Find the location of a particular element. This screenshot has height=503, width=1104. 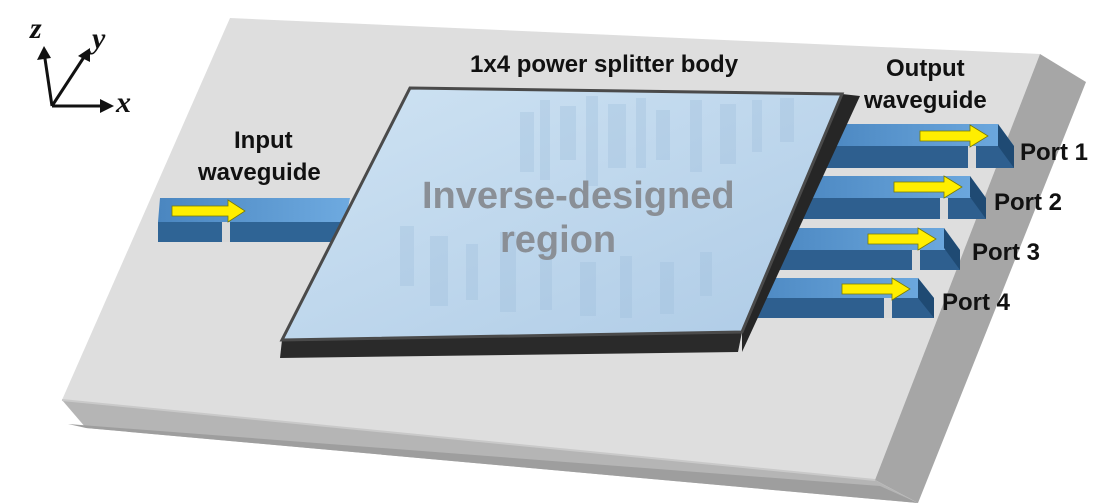

z-axis-arrowhead is located at coordinates (44, 53).